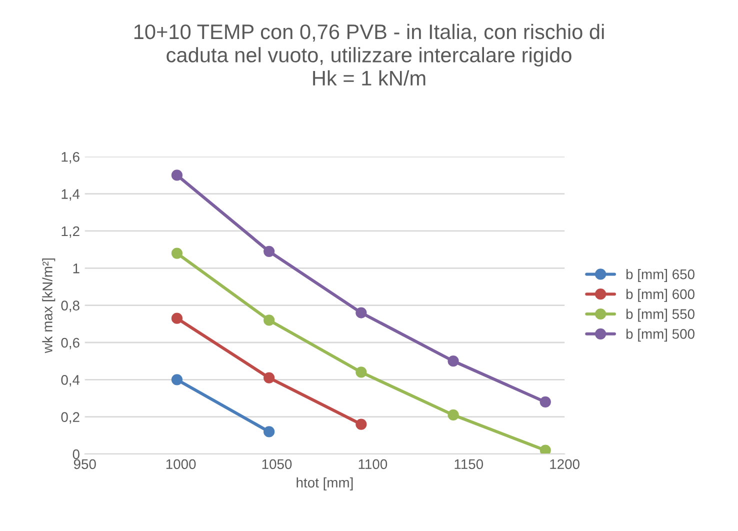 The width and height of the screenshot is (738, 531). What do you see at coordinates (277, 464) in the screenshot?
I see `x-tick-label: 1050` at bounding box center [277, 464].